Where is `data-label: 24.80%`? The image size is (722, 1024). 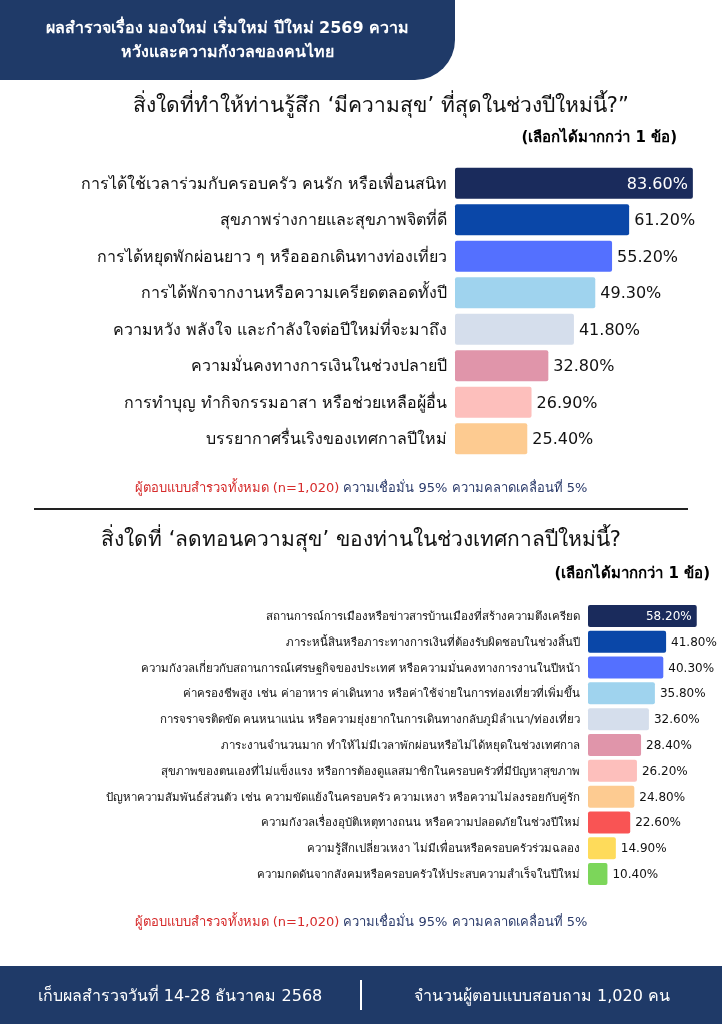 data-label: 24.80% is located at coordinates (662, 796).